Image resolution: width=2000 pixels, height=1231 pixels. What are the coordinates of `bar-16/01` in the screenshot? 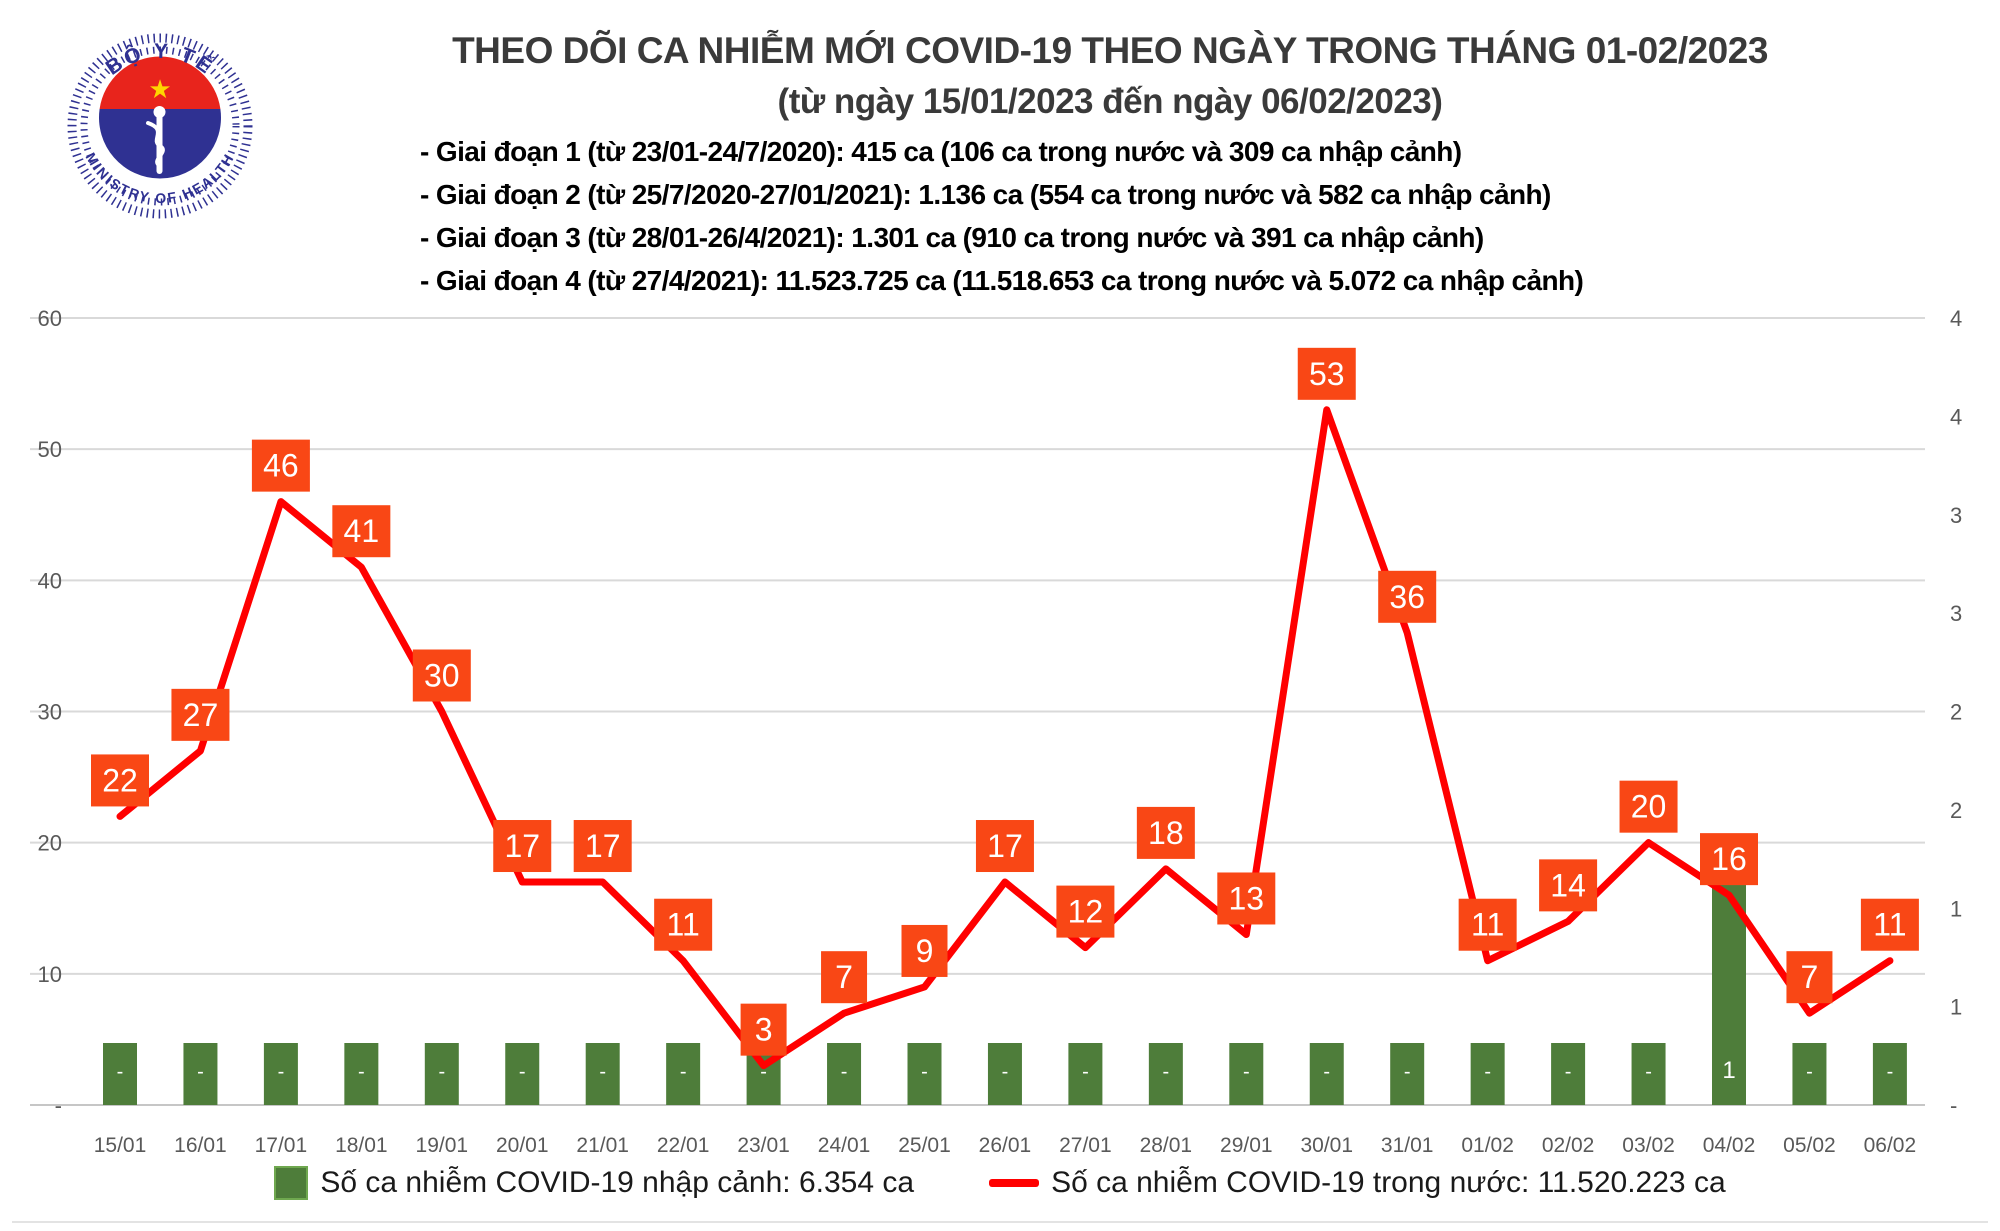 It's located at (200, 1074).